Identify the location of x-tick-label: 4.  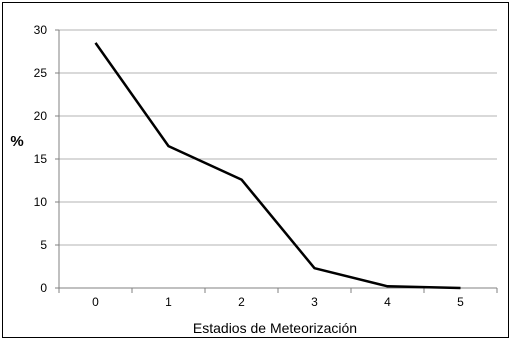
(387, 302).